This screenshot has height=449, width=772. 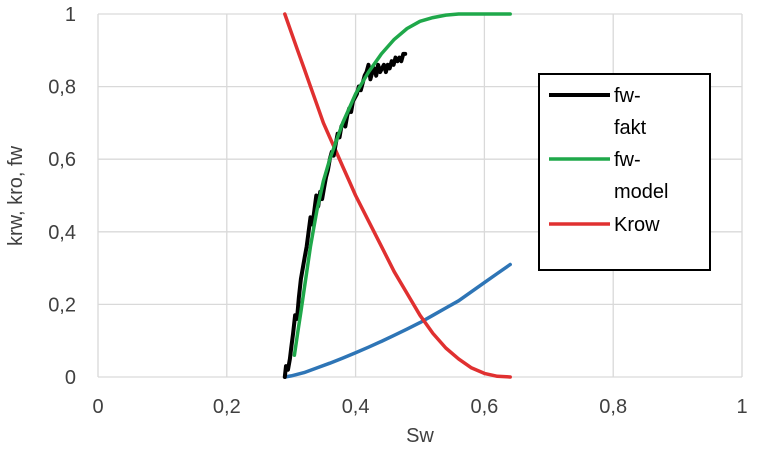 I want to click on x-tick-label: 0, so click(x=97, y=407).